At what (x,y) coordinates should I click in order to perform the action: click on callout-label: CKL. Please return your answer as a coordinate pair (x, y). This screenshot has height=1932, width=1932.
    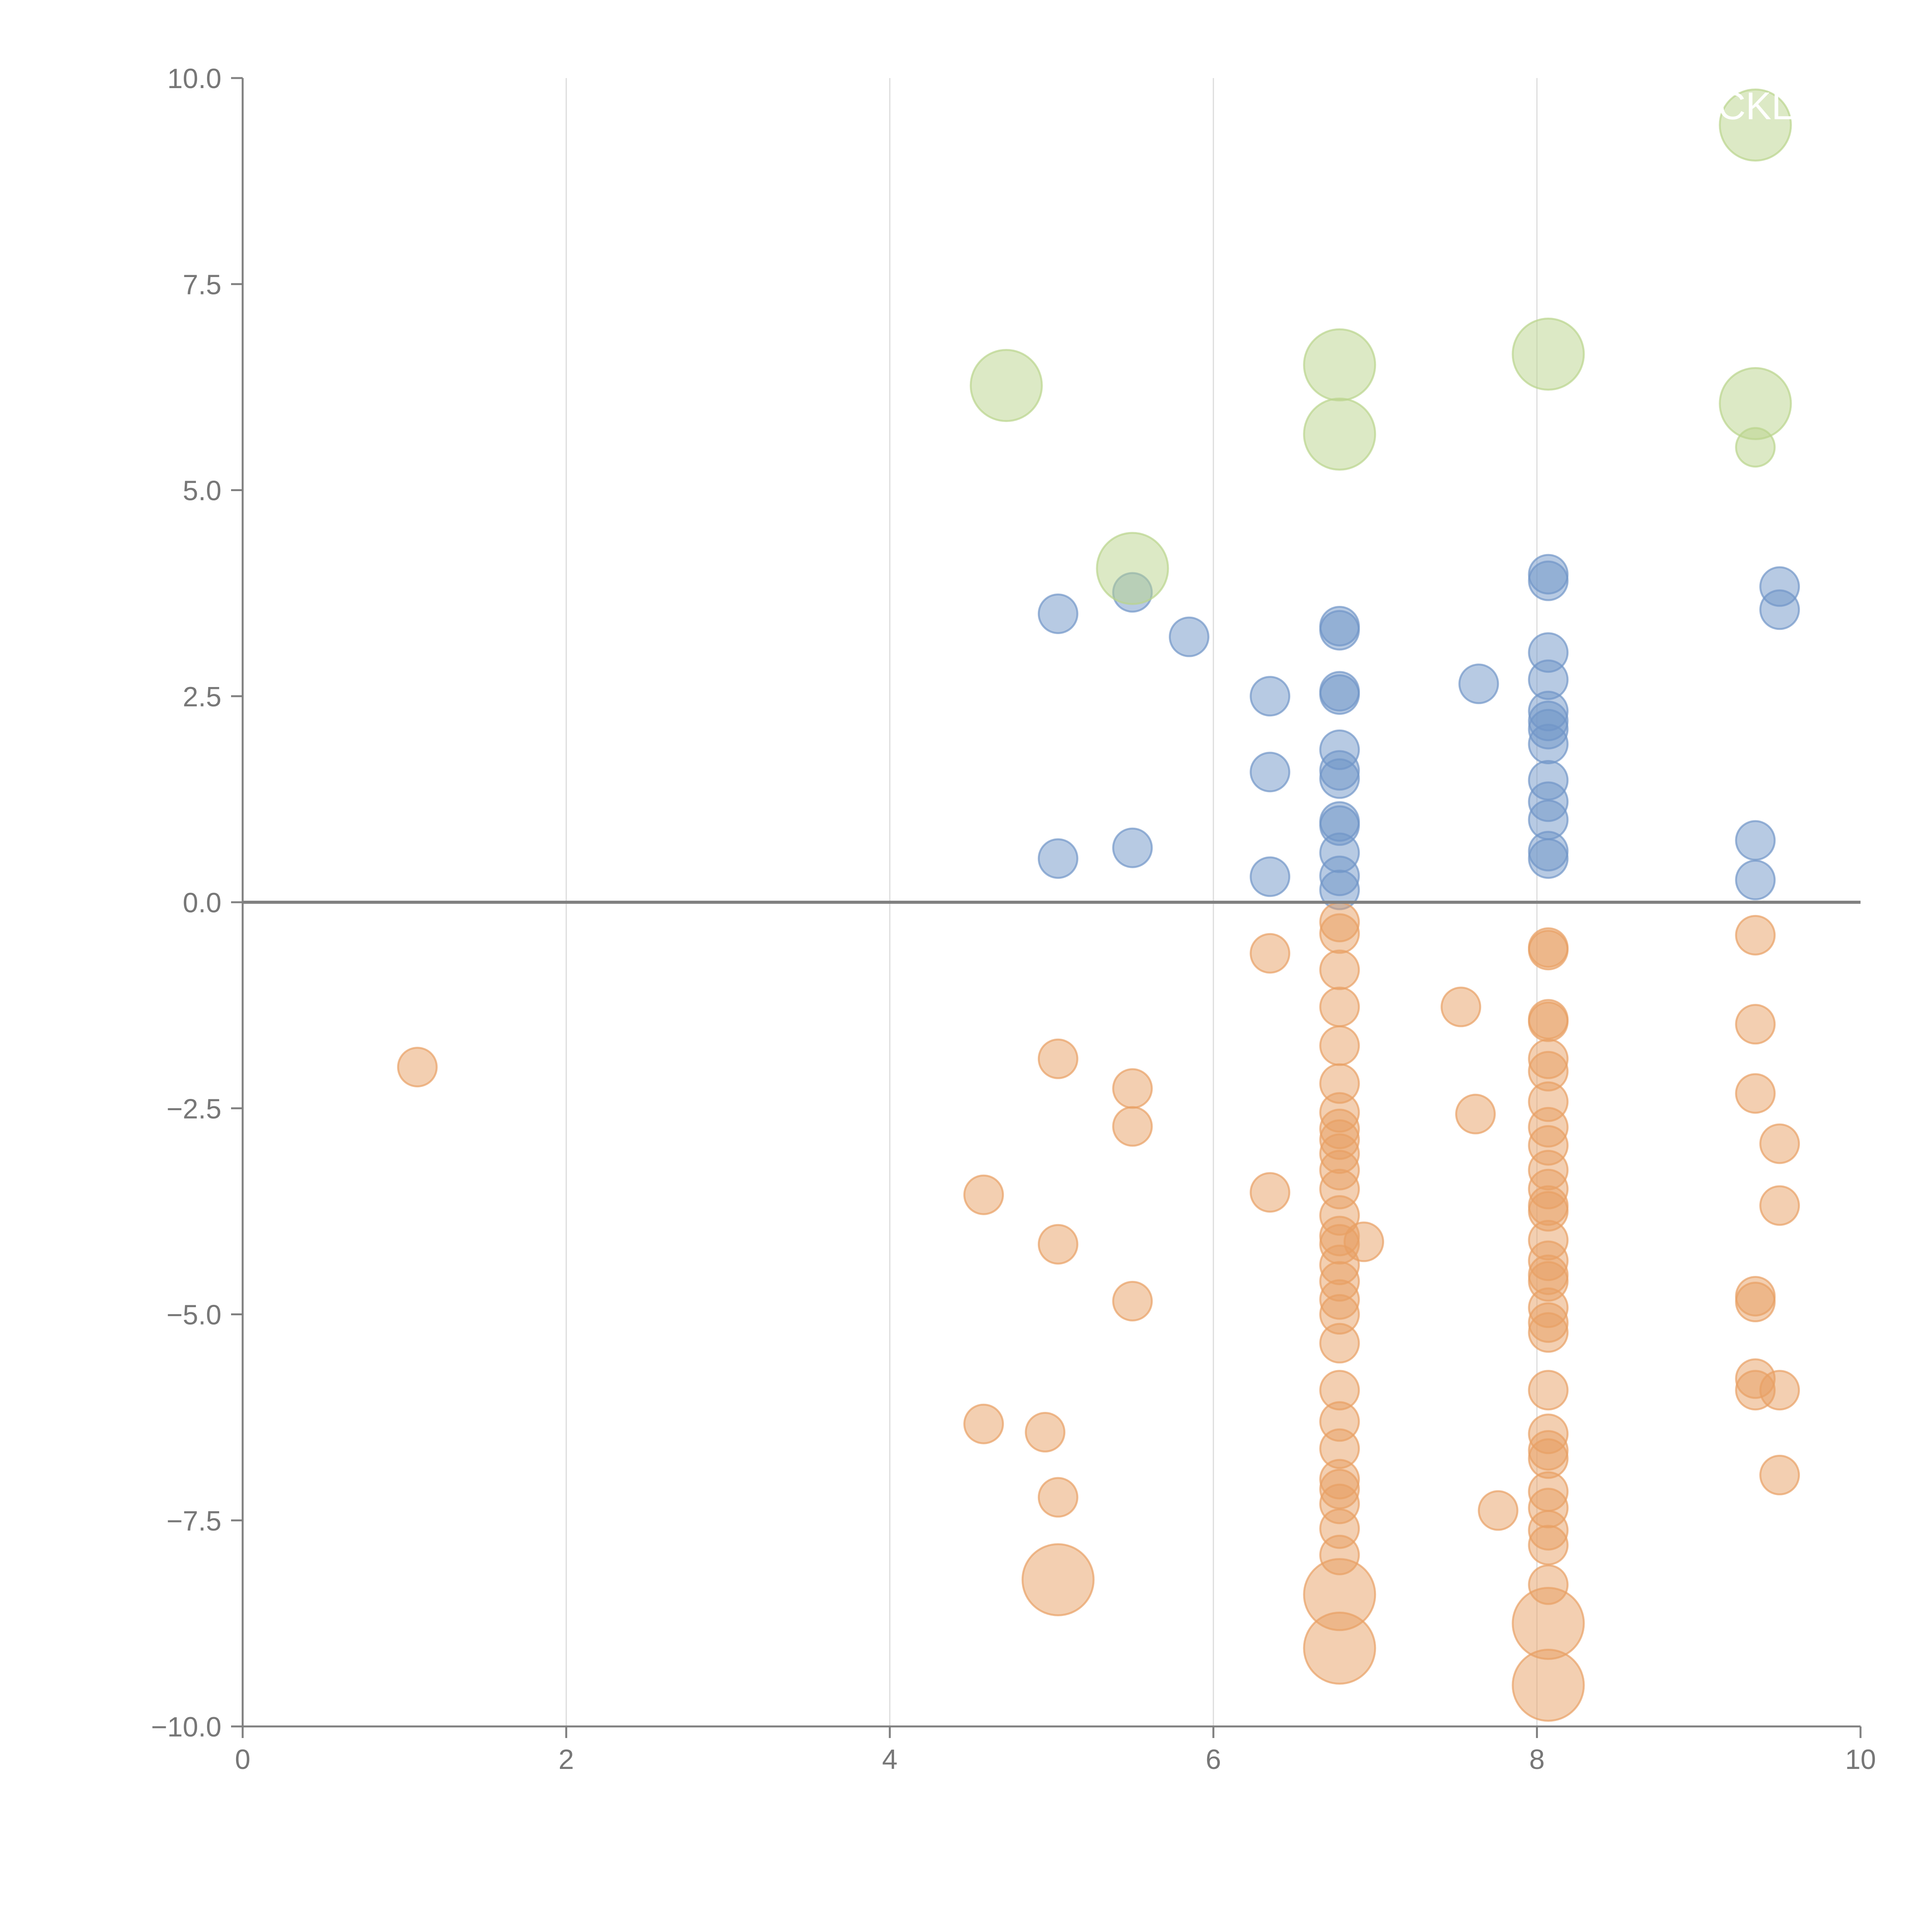
    Looking at the image, I should click on (1756, 106).